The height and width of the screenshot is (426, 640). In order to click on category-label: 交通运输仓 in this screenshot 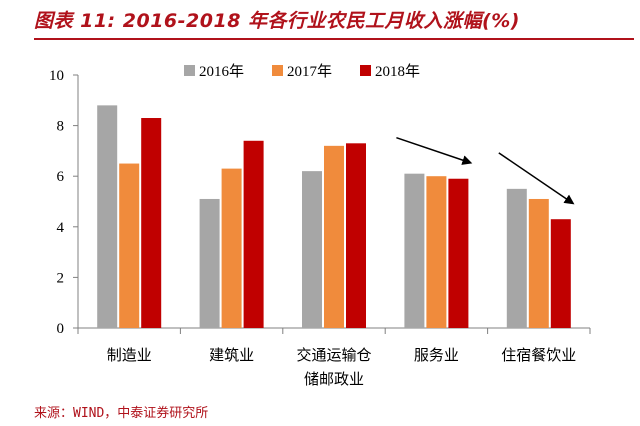, I will do `click(333, 355)`.